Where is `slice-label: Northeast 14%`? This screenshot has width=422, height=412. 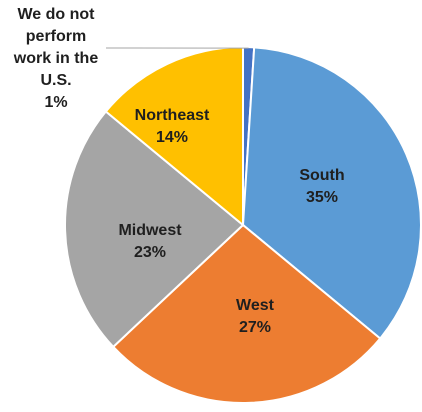
slice-label: Northeast 14% is located at coordinates (172, 126).